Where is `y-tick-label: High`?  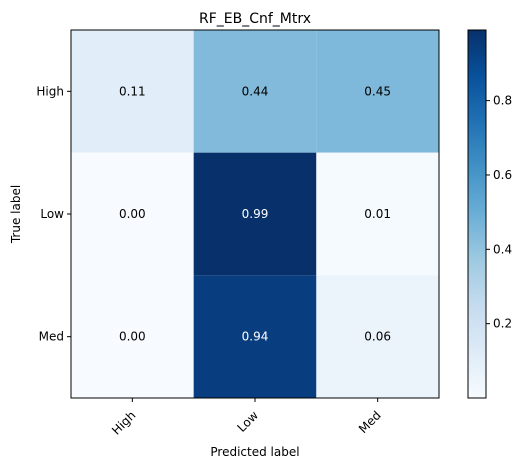
y-tick-label: High is located at coordinates (50, 91).